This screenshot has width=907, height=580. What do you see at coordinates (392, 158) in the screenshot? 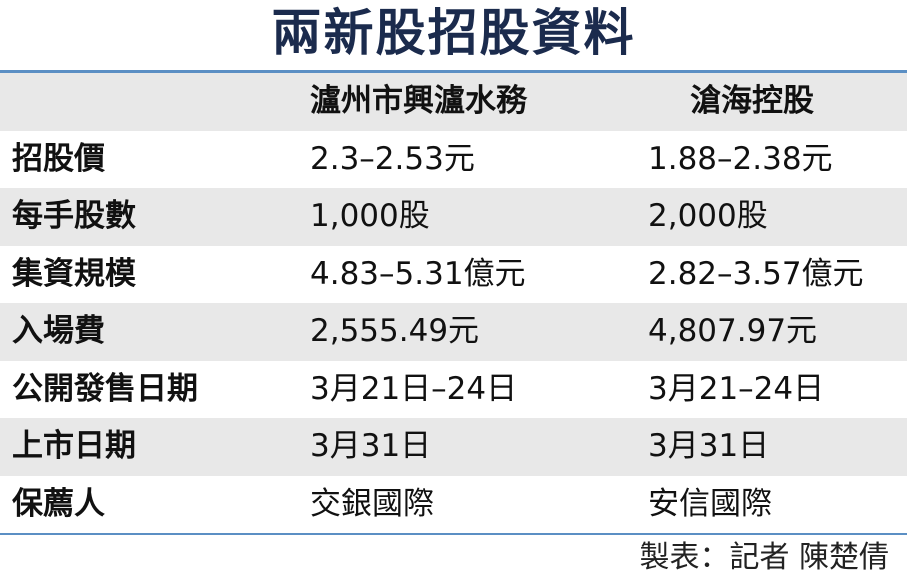
I see `cell: 2.3–2.53元` at bounding box center [392, 158].